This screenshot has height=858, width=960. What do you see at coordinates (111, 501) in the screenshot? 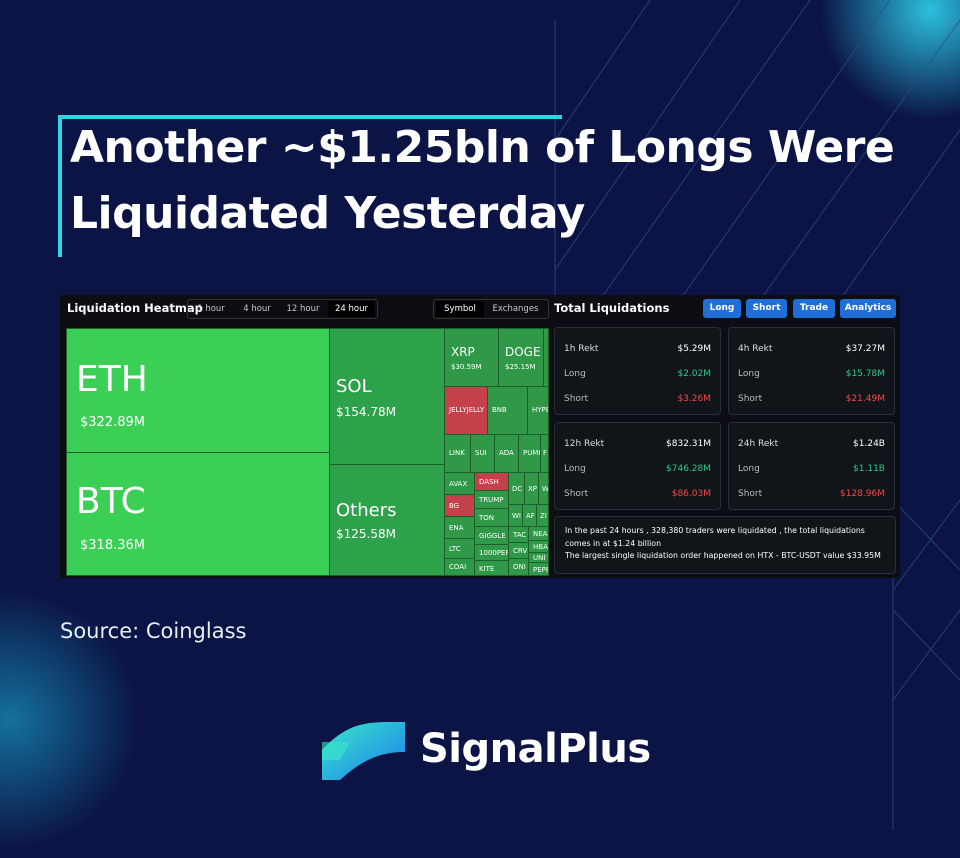
I see `tile-label: BTC` at bounding box center [111, 501].